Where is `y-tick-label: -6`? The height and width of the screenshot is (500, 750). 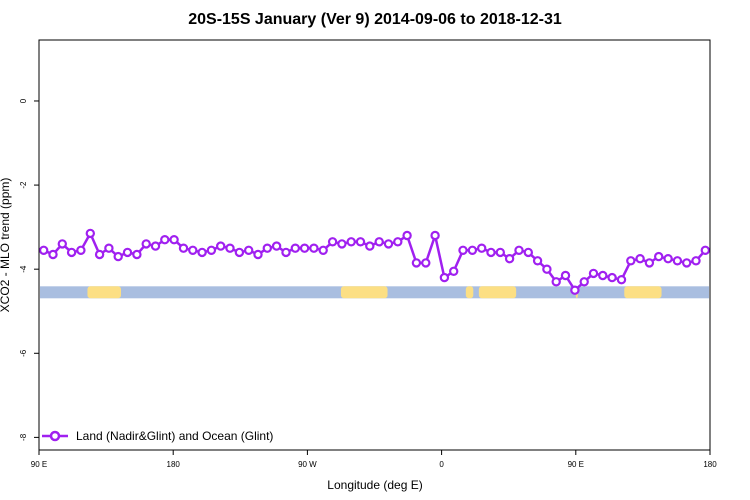
y-tick-label: -6 is located at coordinates (23, 353).